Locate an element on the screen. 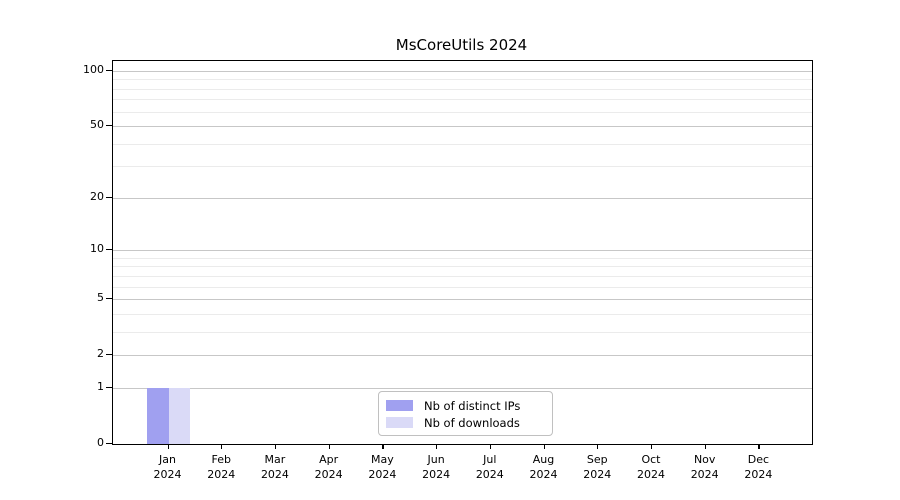  bar-nb-of-downloads is located at coordinates (179, 415).